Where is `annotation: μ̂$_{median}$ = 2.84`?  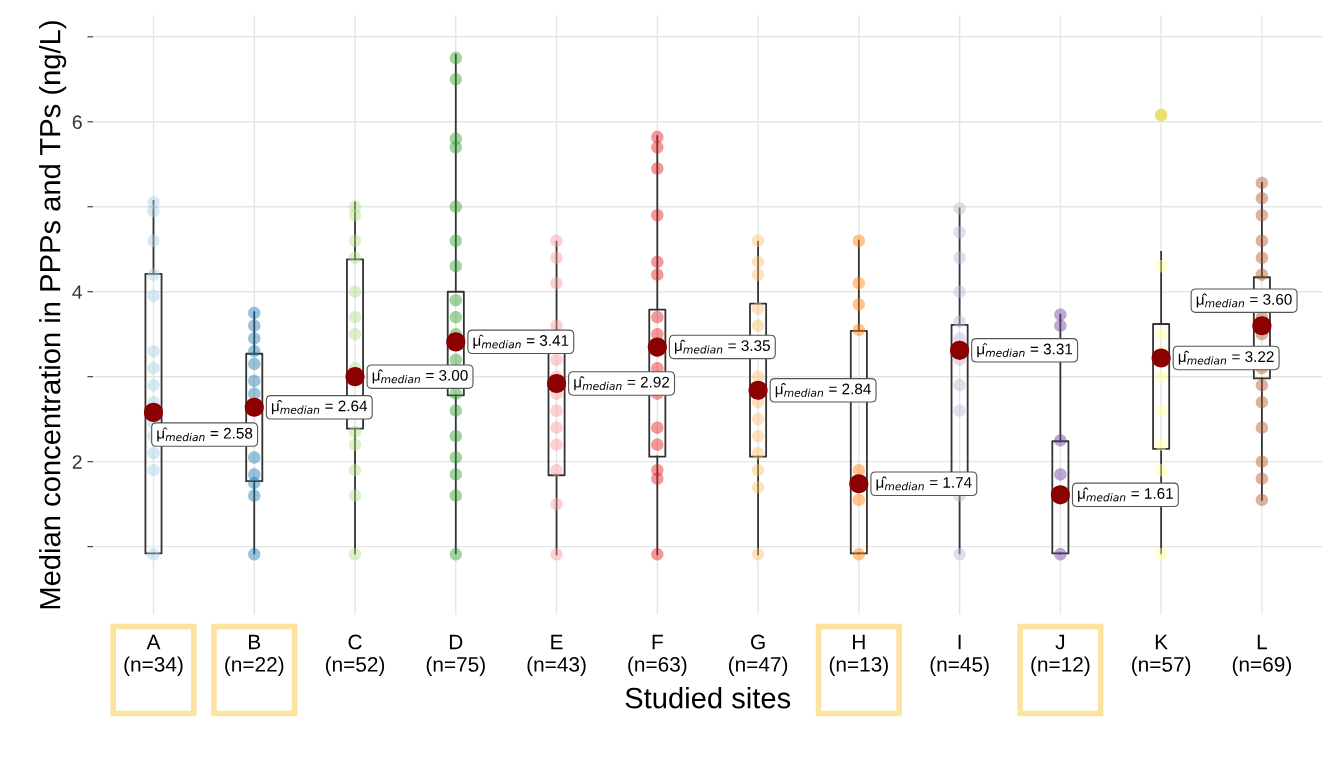 annotation: μ̂$_{median}$ = 2.84 is located at coordinates (823, 390).